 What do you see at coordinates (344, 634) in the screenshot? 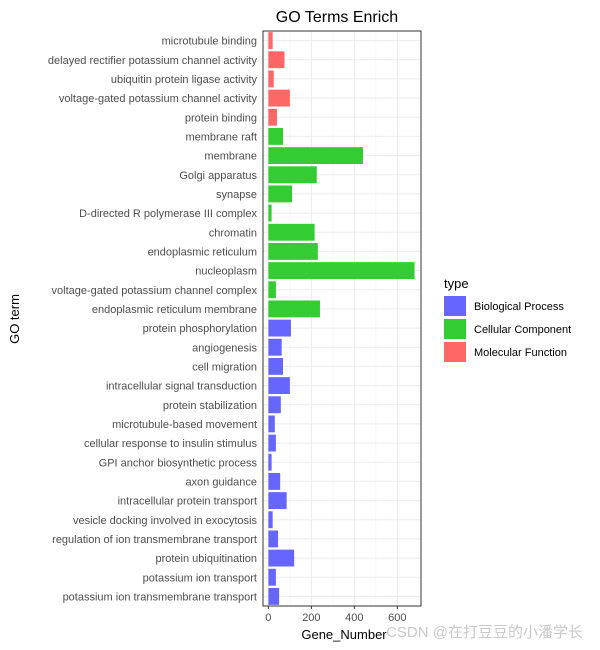
I see `x-axis-label: Gene_Number` at bounding box center [344, 634].